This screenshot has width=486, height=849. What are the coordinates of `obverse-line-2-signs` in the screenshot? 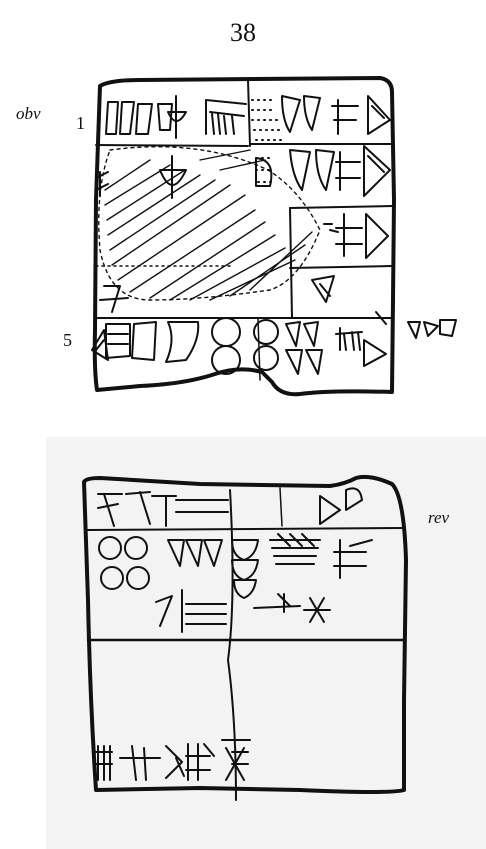 It's located at (243, 172).